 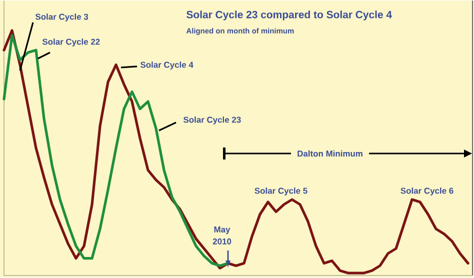 I want to click on annotation: Solar Cycle 4, so click(x=167, y=66).